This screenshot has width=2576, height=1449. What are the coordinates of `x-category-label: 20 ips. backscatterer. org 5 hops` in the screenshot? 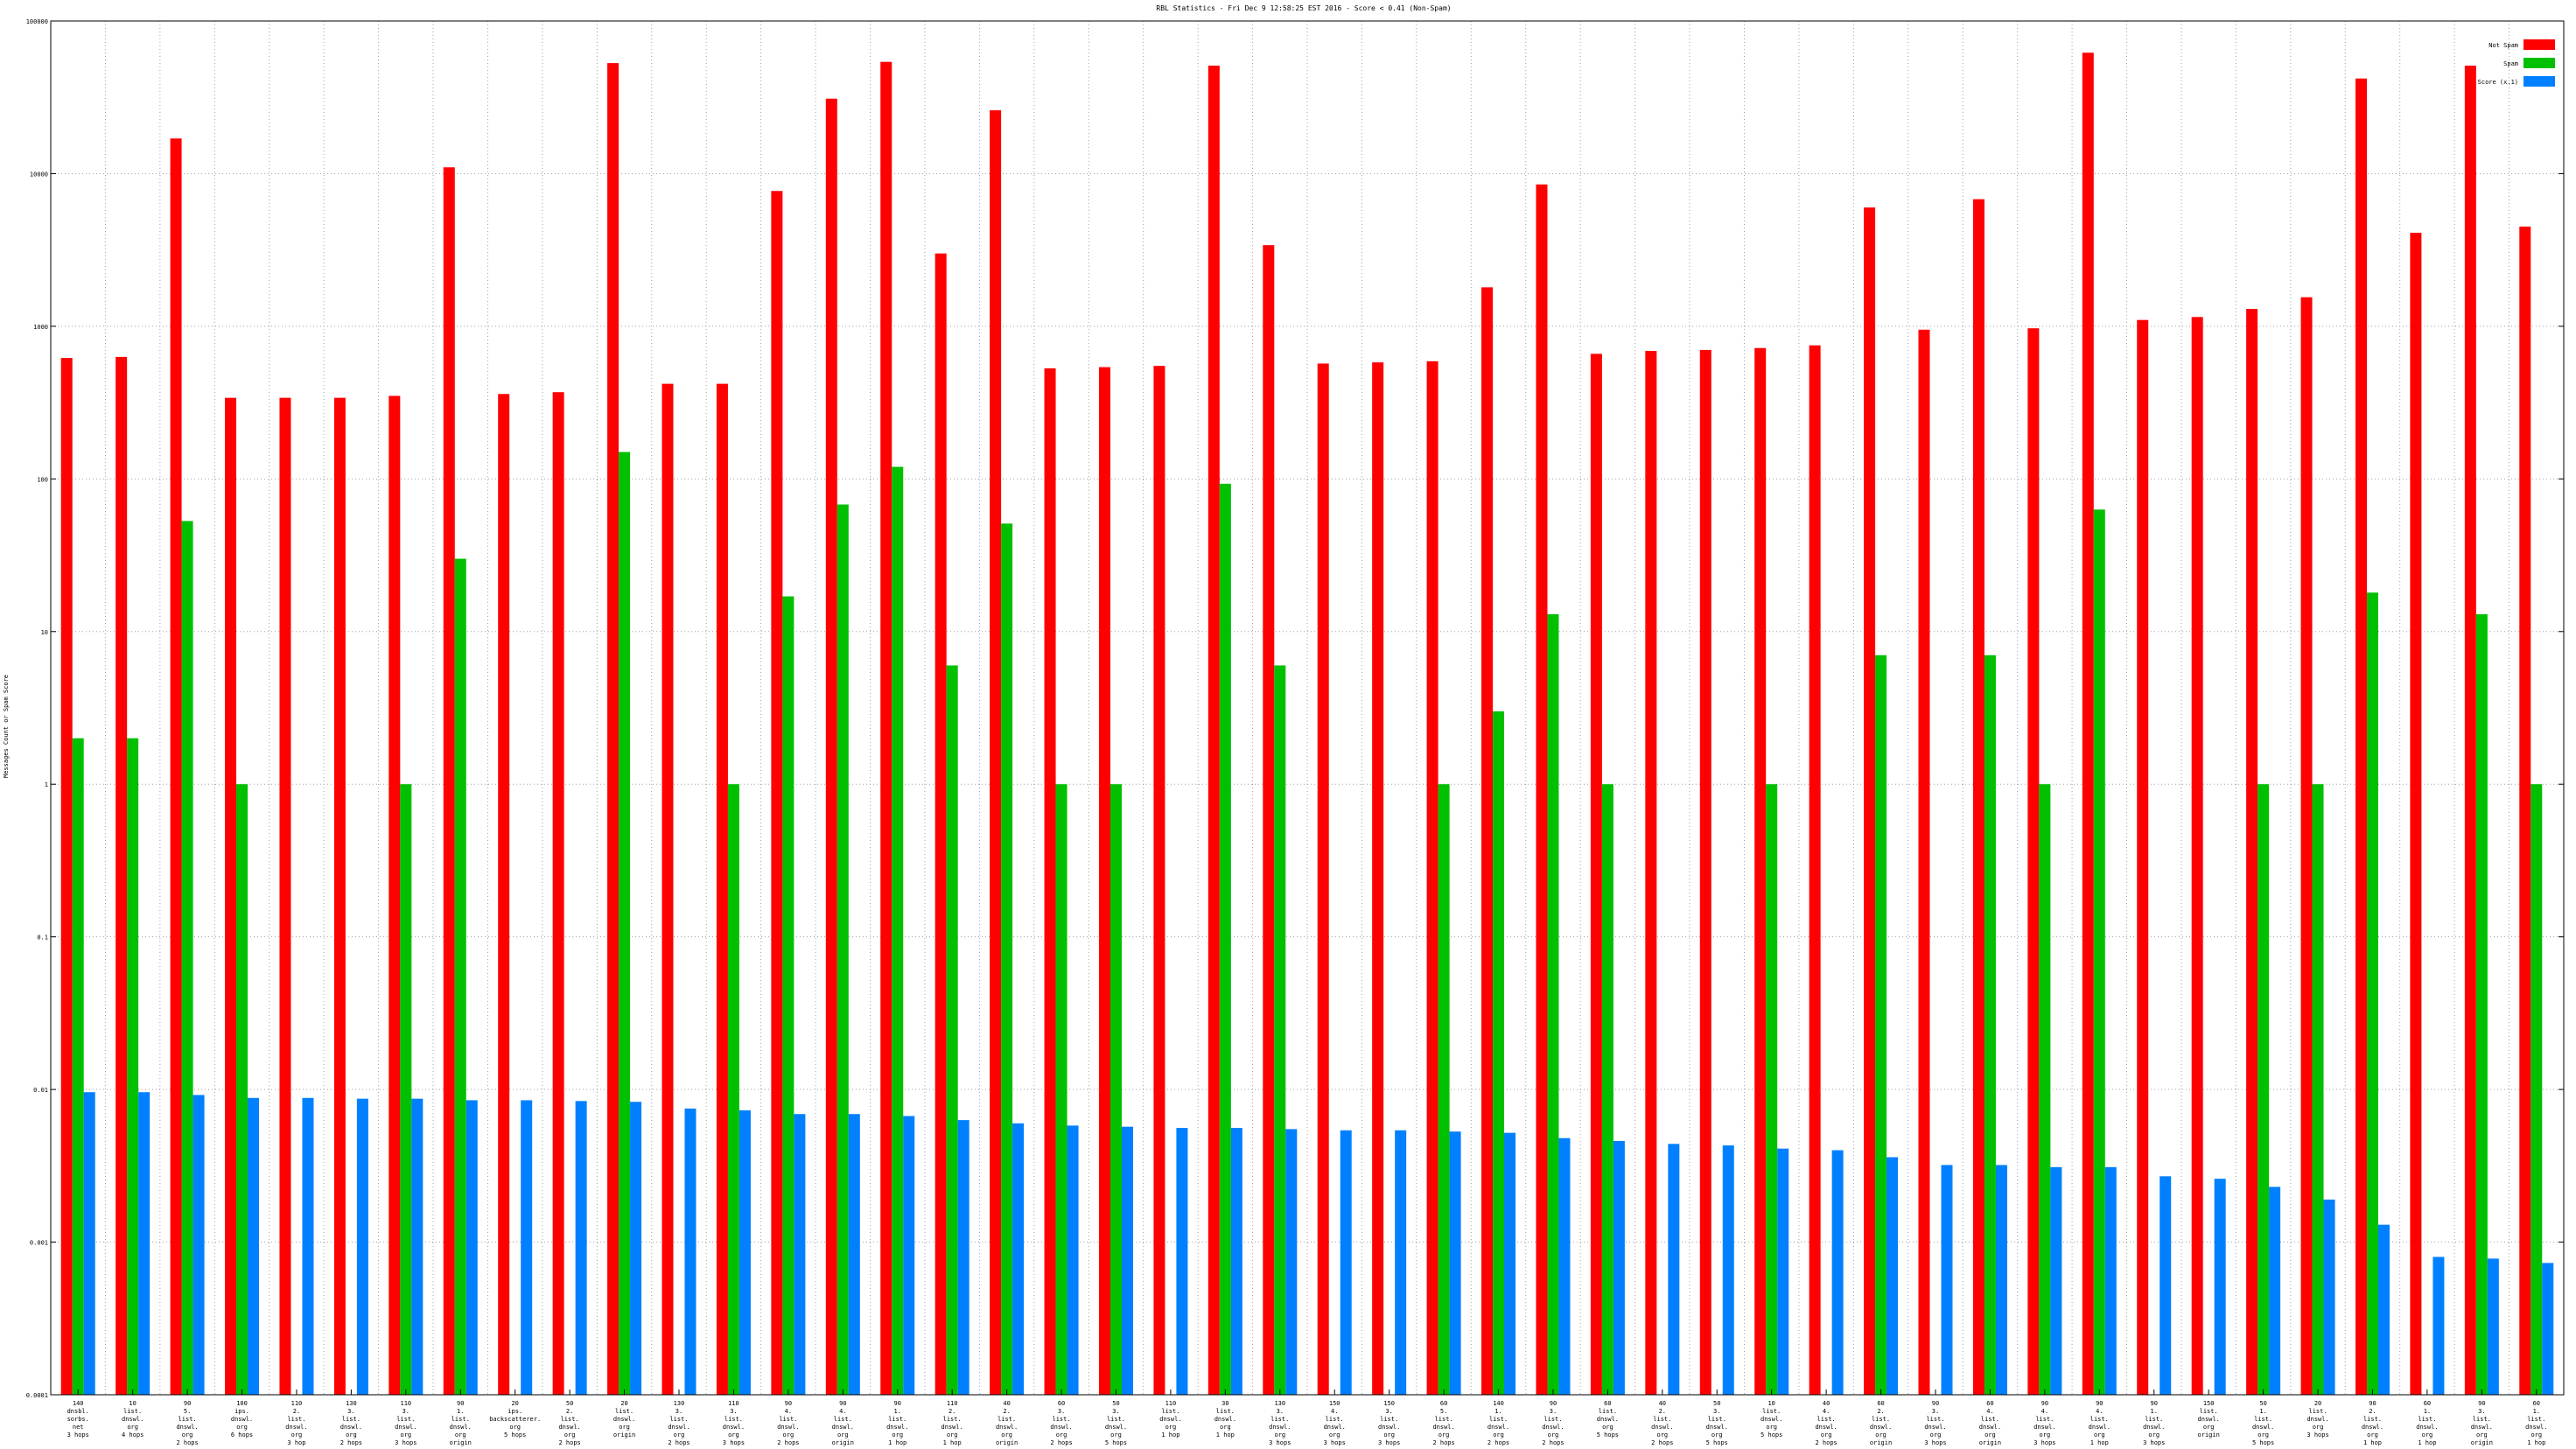 It's located at (515, 1419).